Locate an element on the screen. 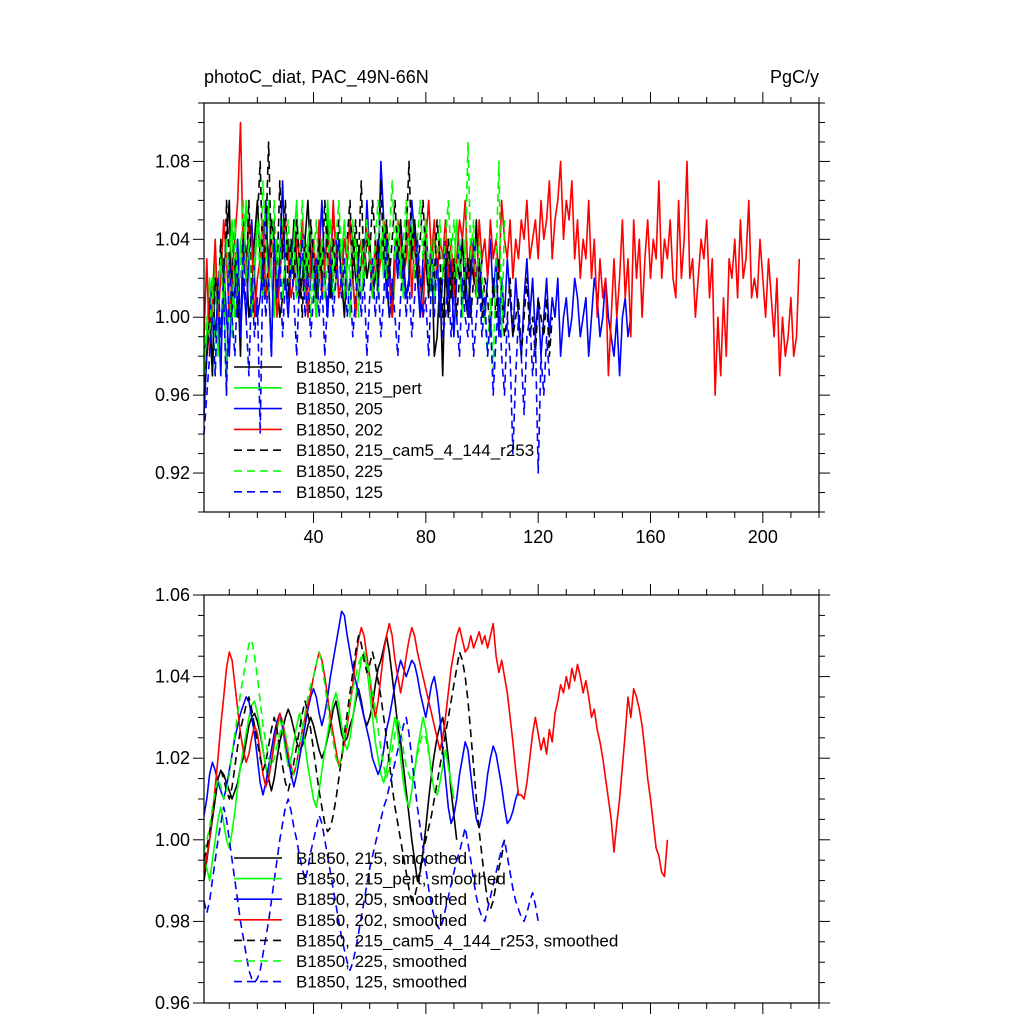  bottom-legend-label: B1850, 215, smoothed is located at coordinates (381, 858).